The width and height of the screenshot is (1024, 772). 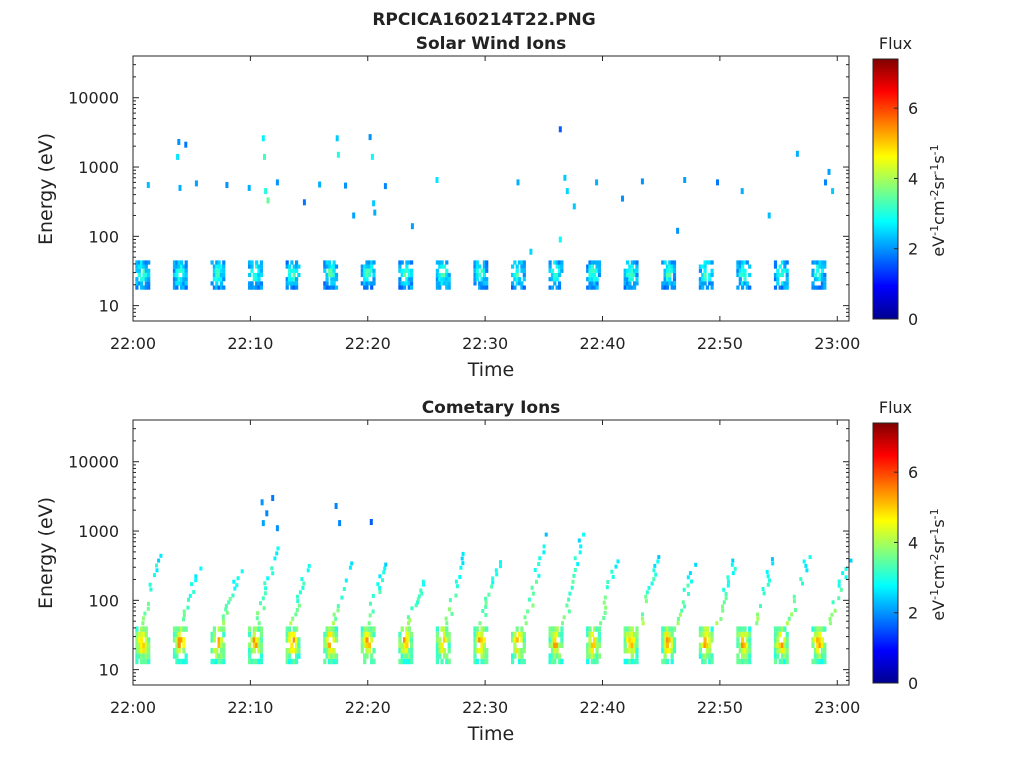 I want to click on colorbar-tick-label: 4, so click(x=913, y=542).